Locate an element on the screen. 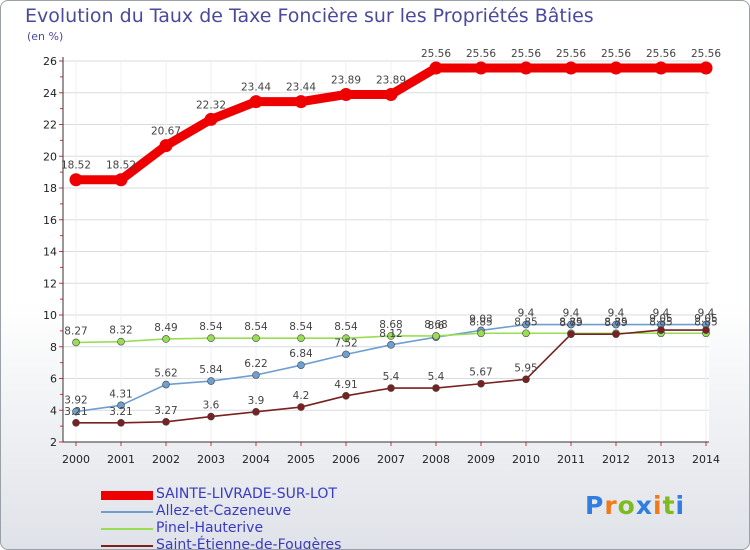 The width and height of the screenshot is (750, 550). data-label: 3.27 is located at coordinates (165, 411).